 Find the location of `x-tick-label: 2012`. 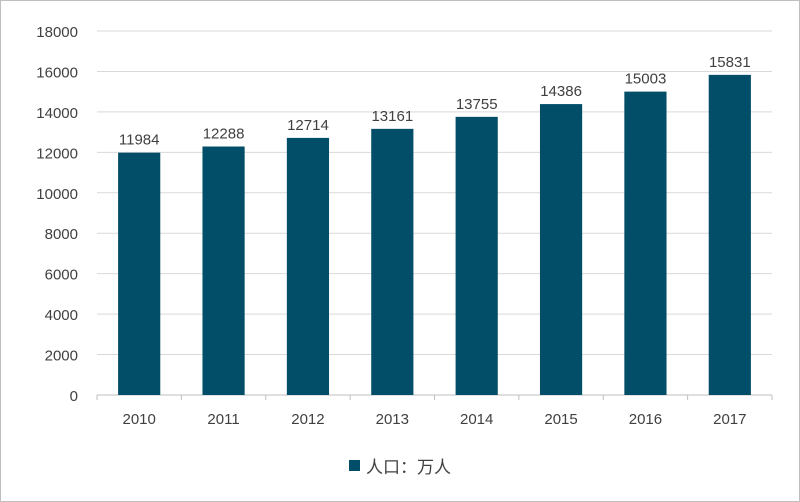

x-tick-label: 2012 is located at coordinates (307, 419).